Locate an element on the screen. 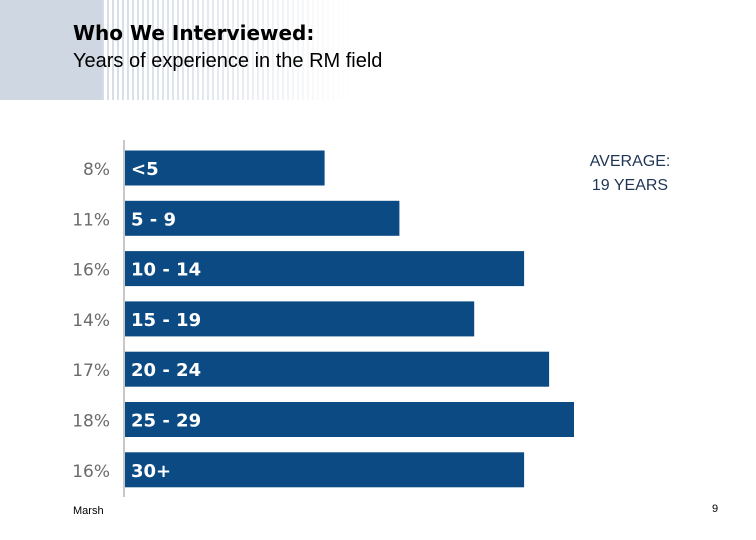  bar-value-label: 17% is located at coordinates (91, 371).